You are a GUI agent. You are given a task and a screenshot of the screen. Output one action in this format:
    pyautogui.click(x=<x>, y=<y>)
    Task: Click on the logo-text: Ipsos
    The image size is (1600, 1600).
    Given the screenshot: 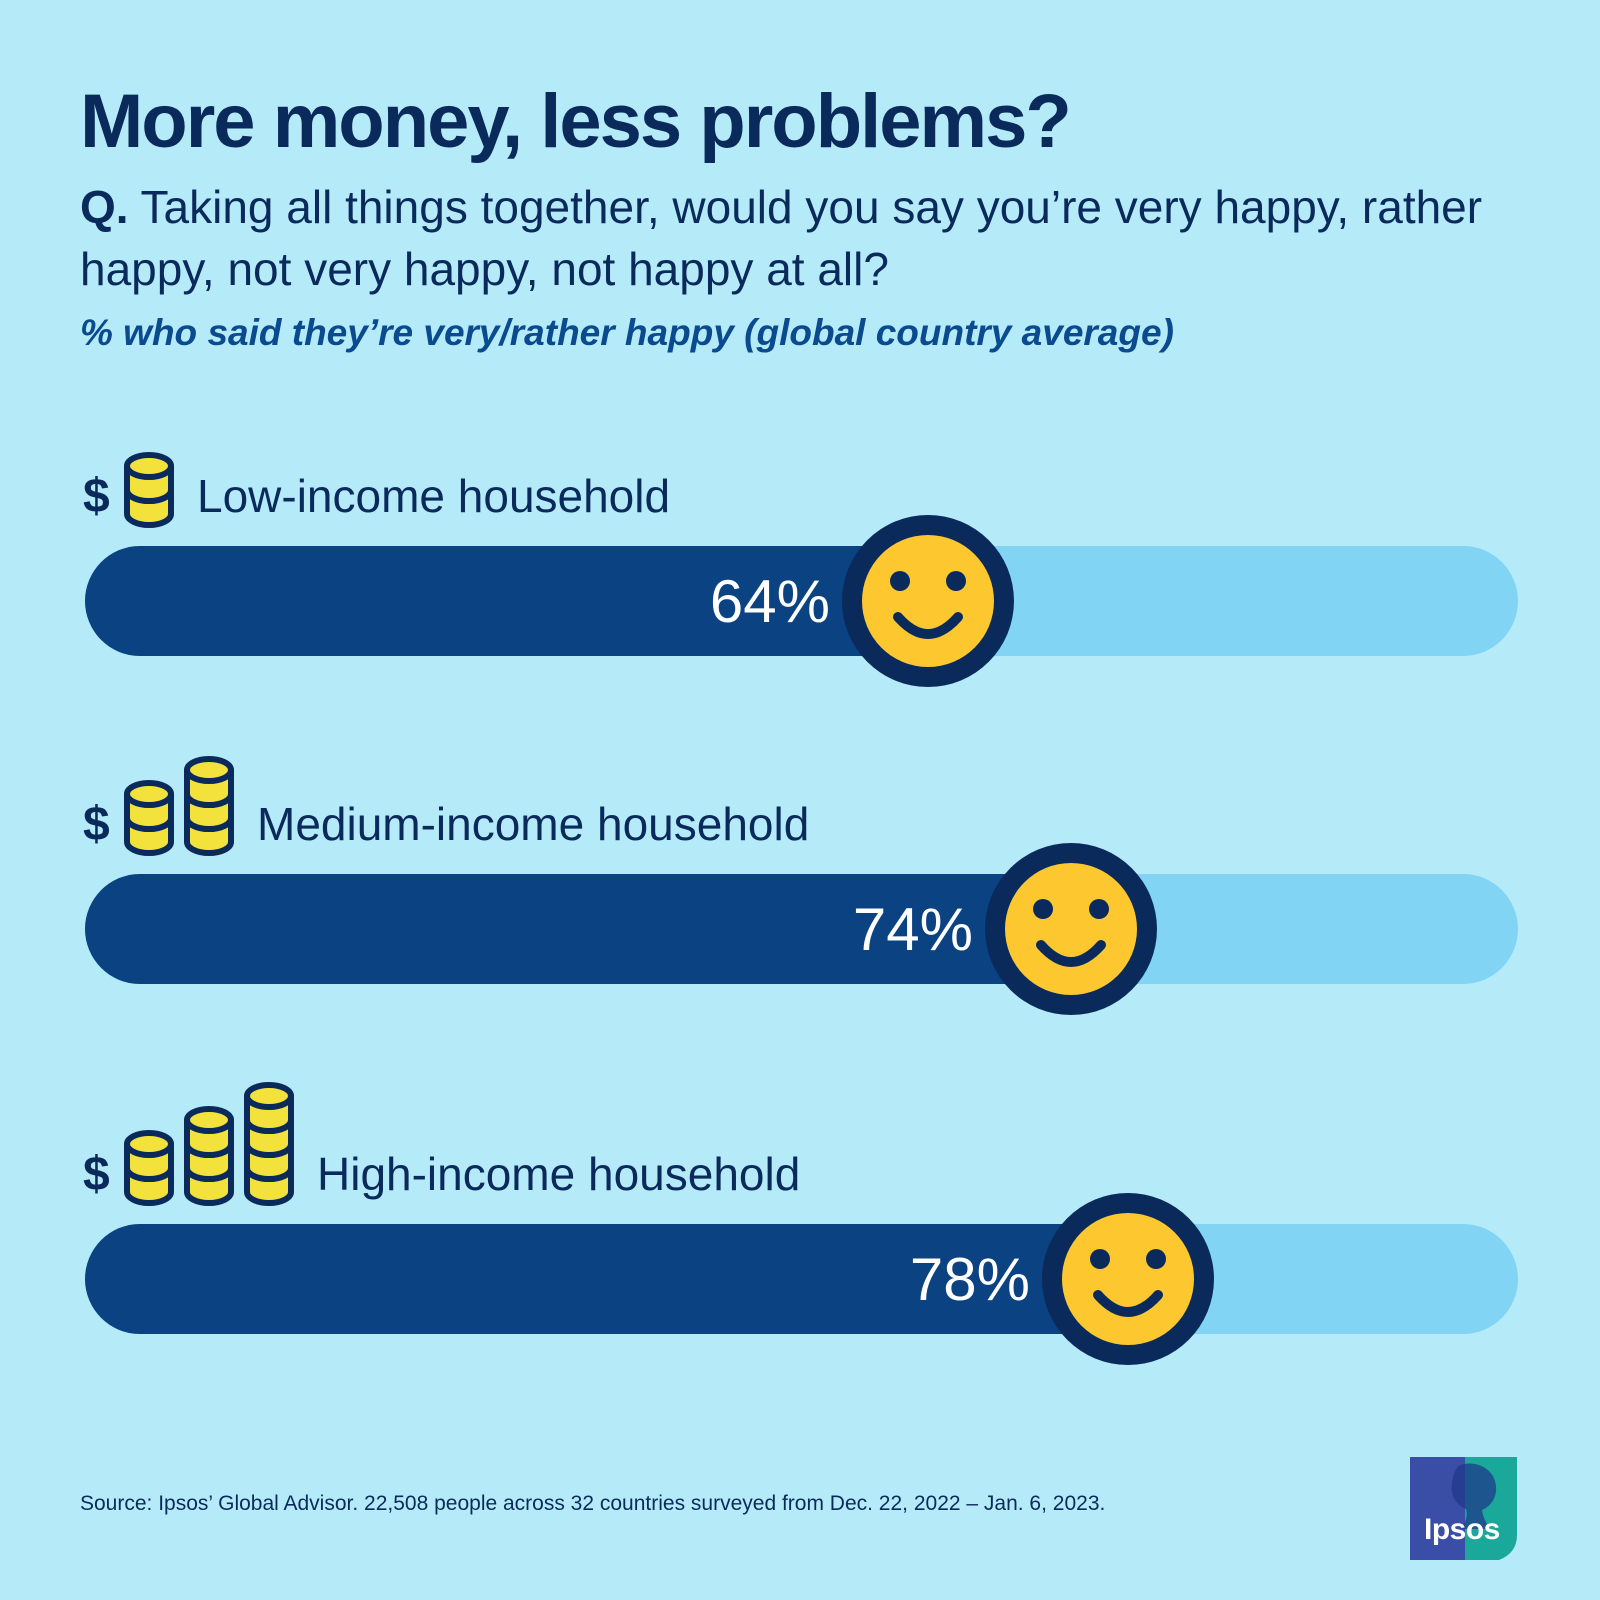 What is the action you would take?
    pyautogui.click(x=1462, y=1529)
    